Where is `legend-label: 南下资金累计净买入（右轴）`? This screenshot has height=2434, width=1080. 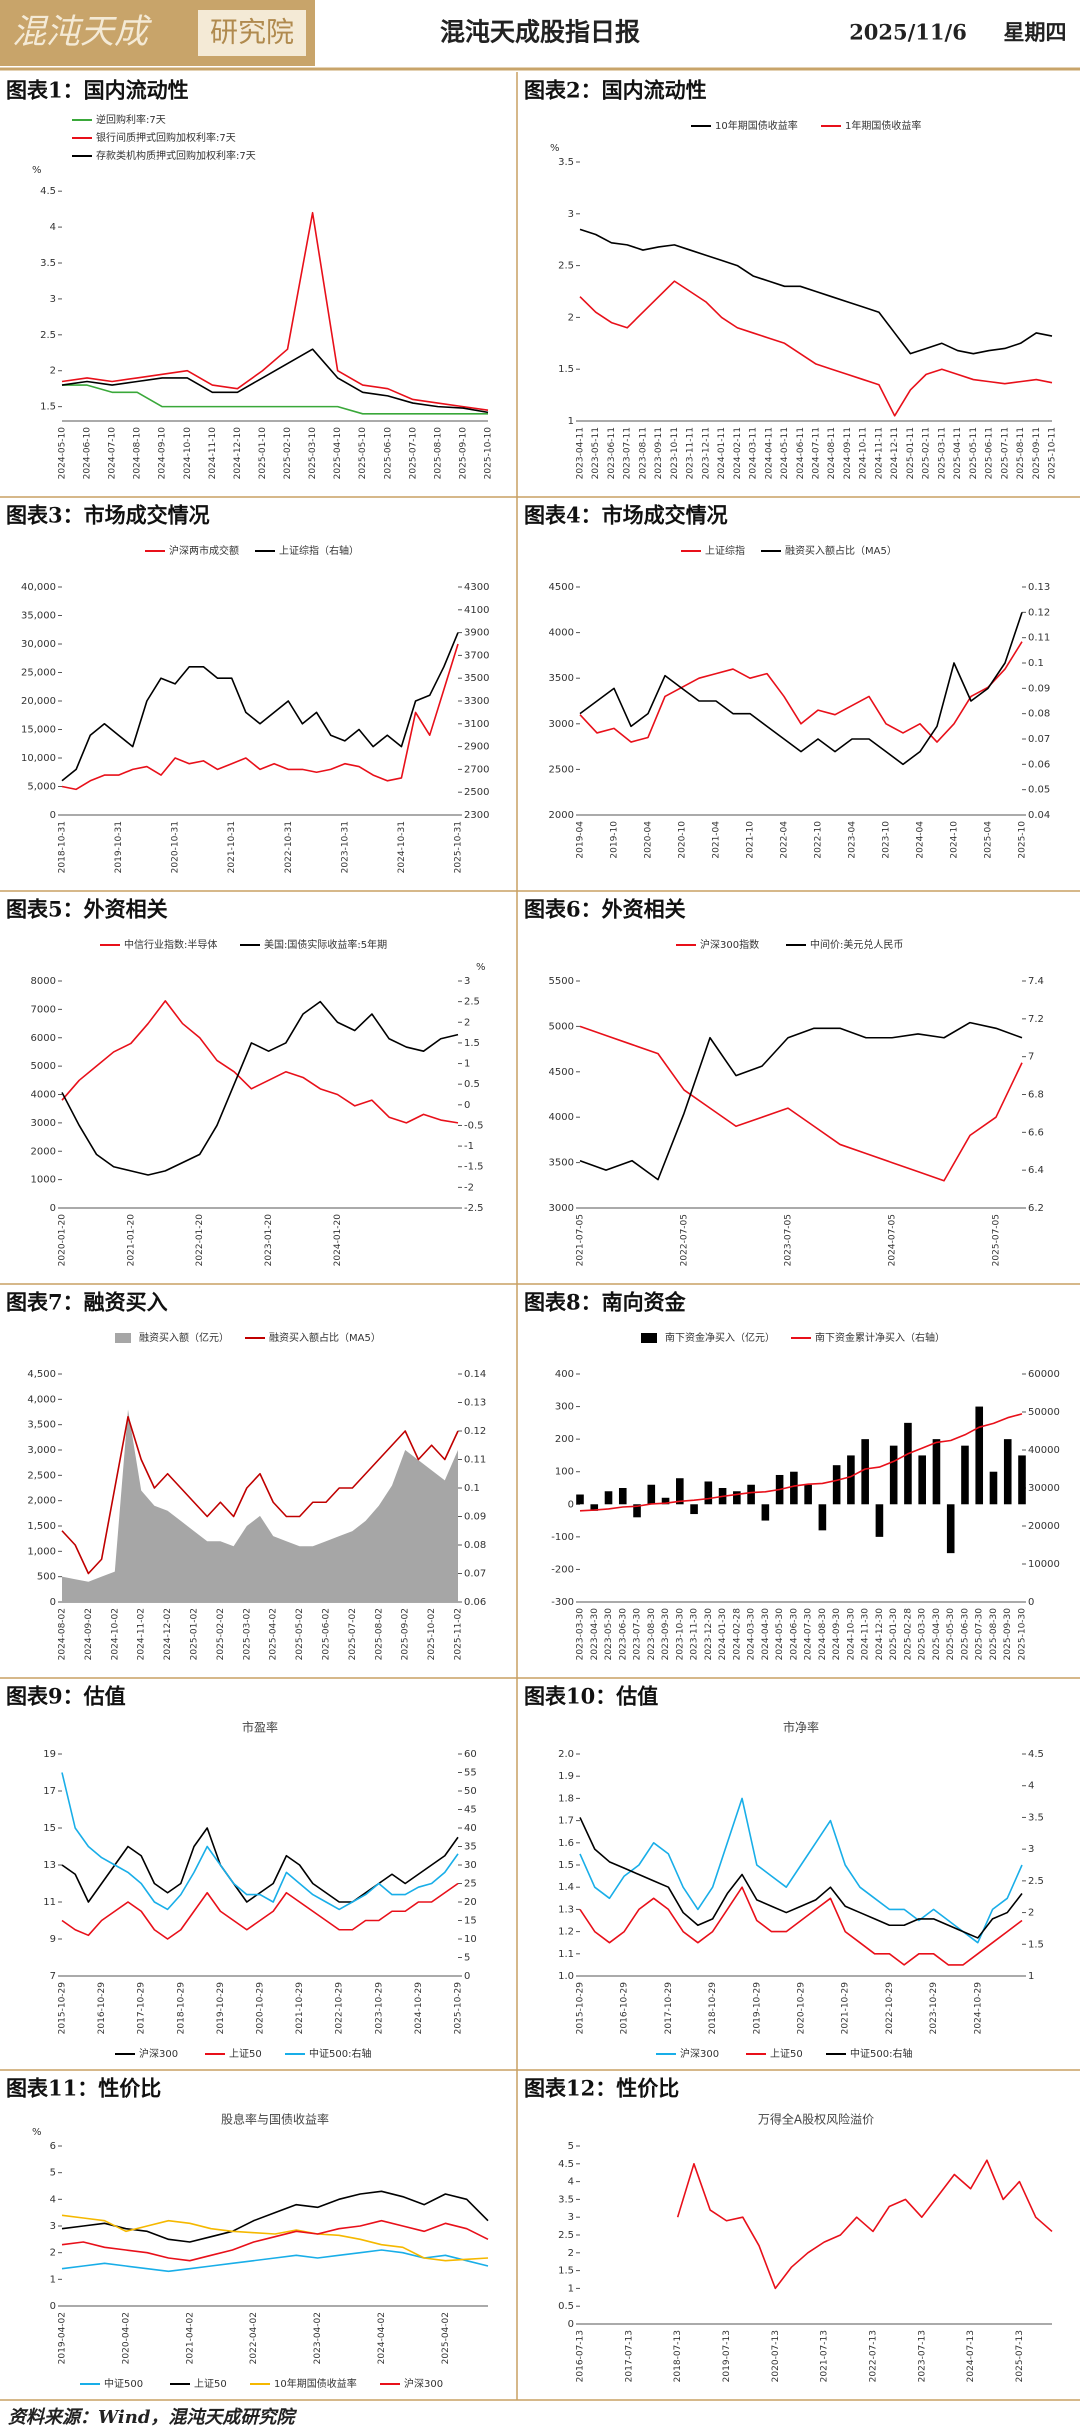 legend-label: 南下资金累计净买入（右轴） is located at coordinates (880, 1337).